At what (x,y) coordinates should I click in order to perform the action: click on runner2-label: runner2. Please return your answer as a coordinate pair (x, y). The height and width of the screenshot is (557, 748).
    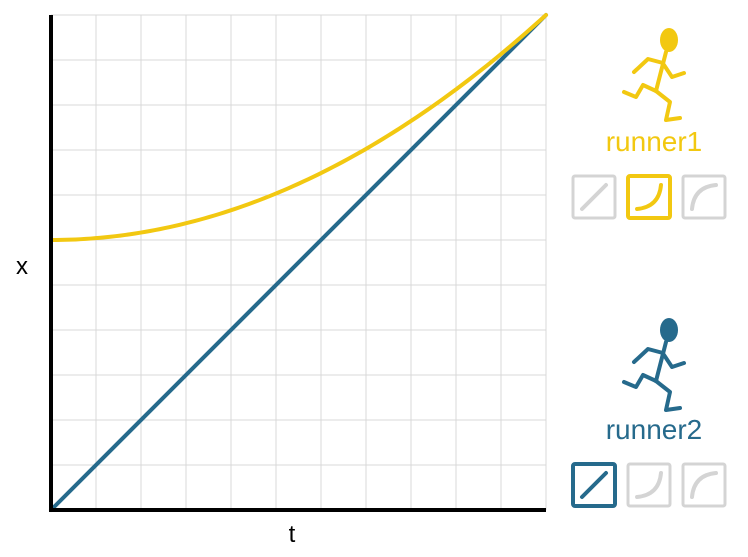
    Looking at the image, I should click on (654, 429).